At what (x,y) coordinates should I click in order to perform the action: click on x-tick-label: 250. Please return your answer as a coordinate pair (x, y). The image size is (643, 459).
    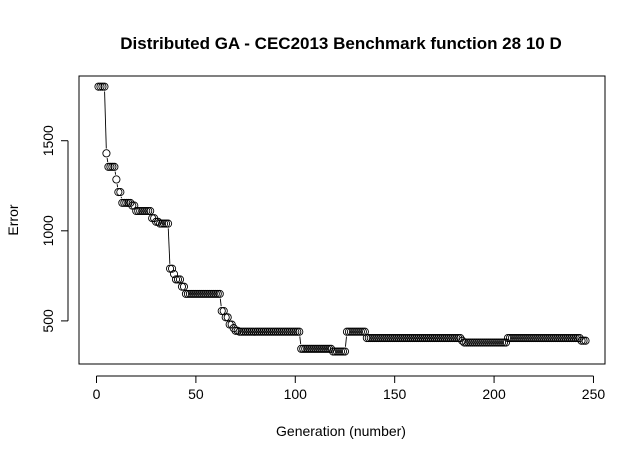
    Looking at the image, I should click on (594, 394).